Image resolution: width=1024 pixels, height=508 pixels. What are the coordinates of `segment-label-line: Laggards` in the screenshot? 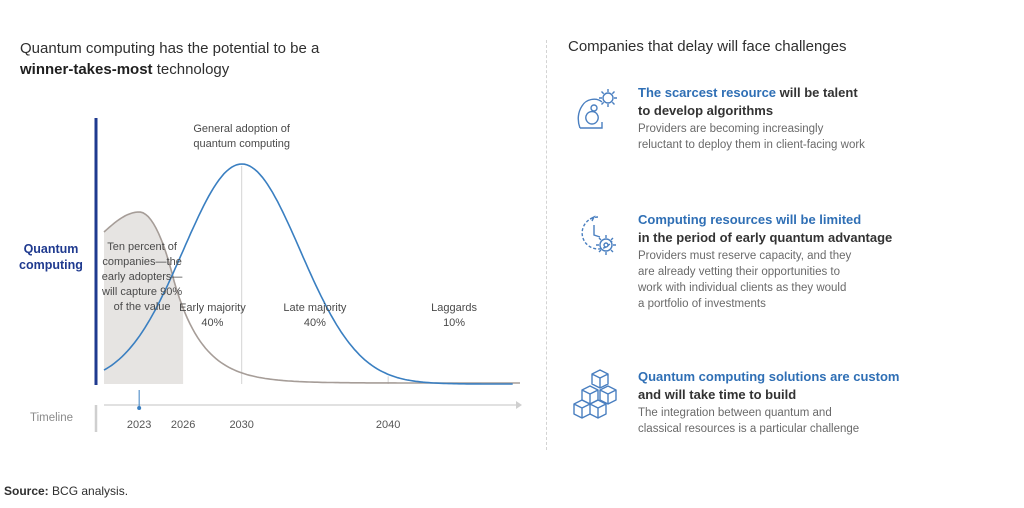 It's located at (454, 308).